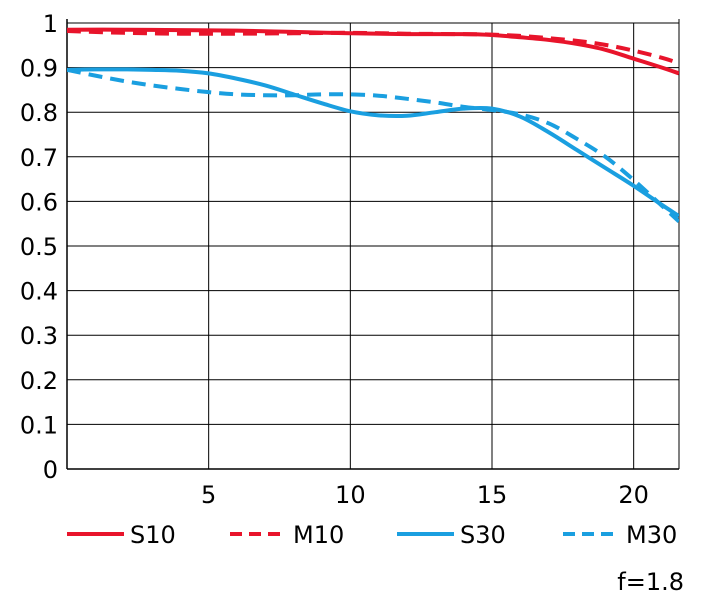 This screenshot has width=718, height=603. What do you see at coordinates (651, 535) in the screenshot?
I see `legend-label: M30` at bounding box center [651, 535].